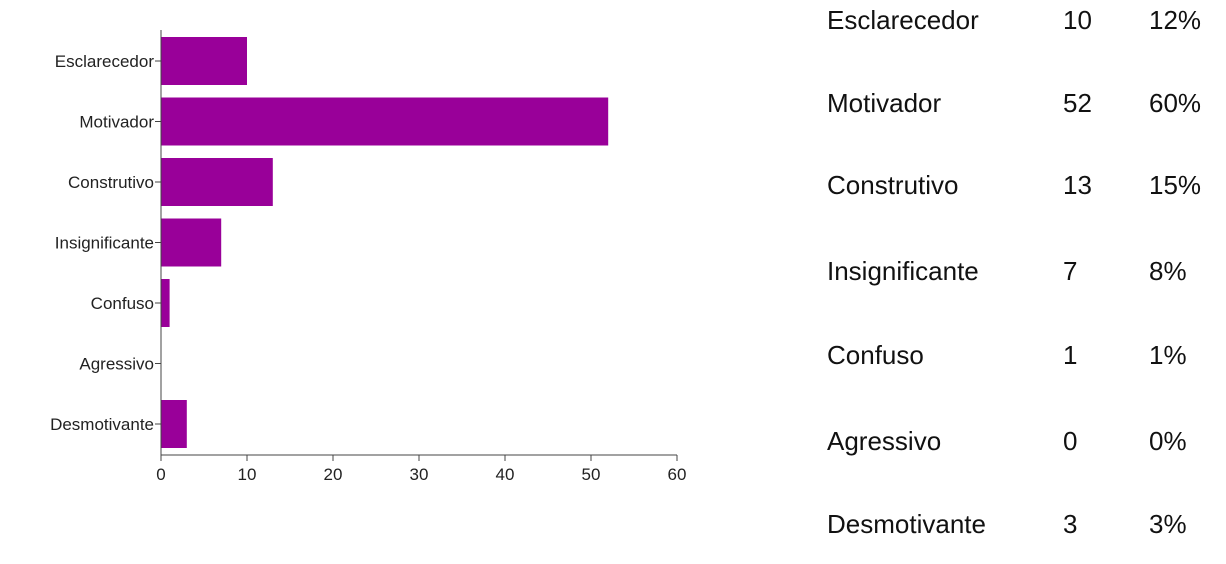 The width and height of the screenshot is (1226, 564). I want to click on x-tick-label: 30, so click(419, 474).